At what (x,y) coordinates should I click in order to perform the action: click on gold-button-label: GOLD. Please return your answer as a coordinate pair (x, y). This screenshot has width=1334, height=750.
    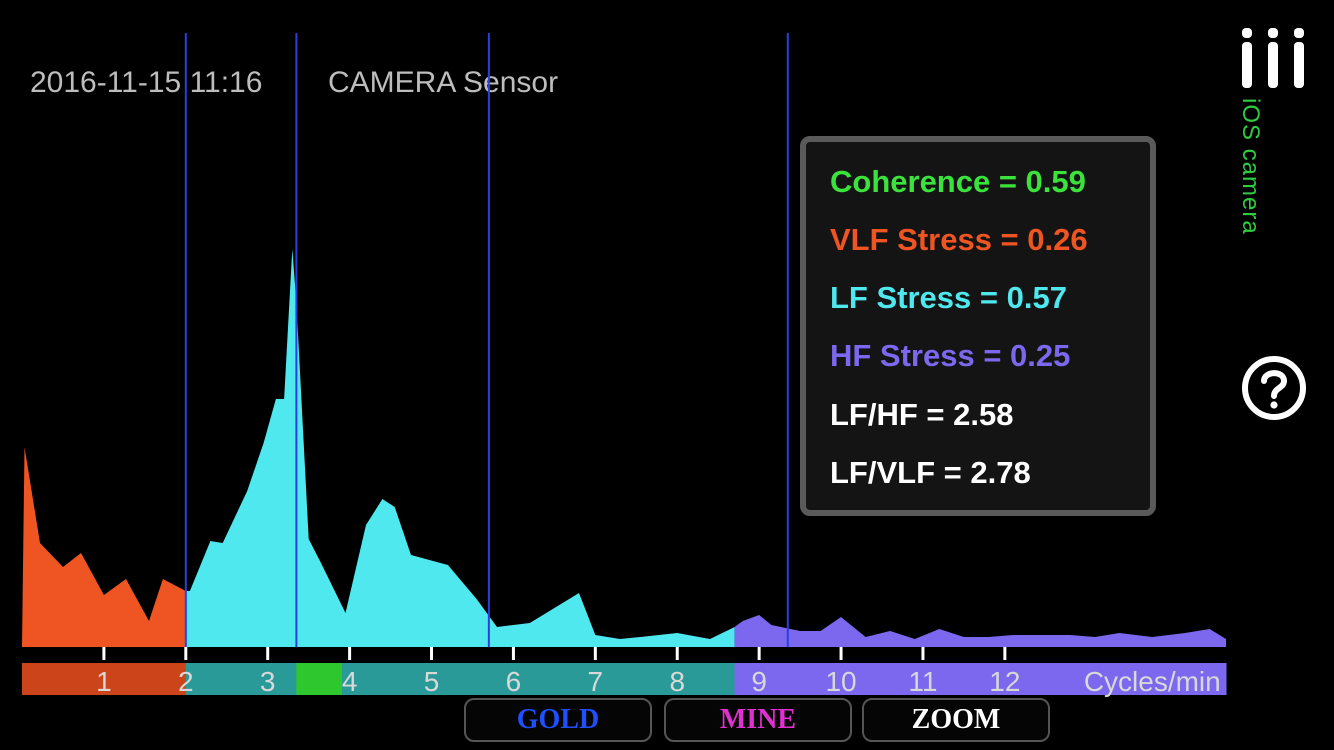
    Looking at the image, I should click on (558, 719).